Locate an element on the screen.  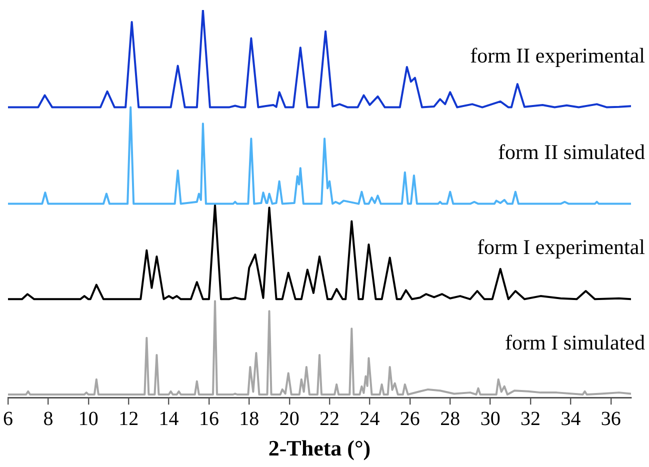
x-tick-label: 26 is located at coordinates (410, 419).